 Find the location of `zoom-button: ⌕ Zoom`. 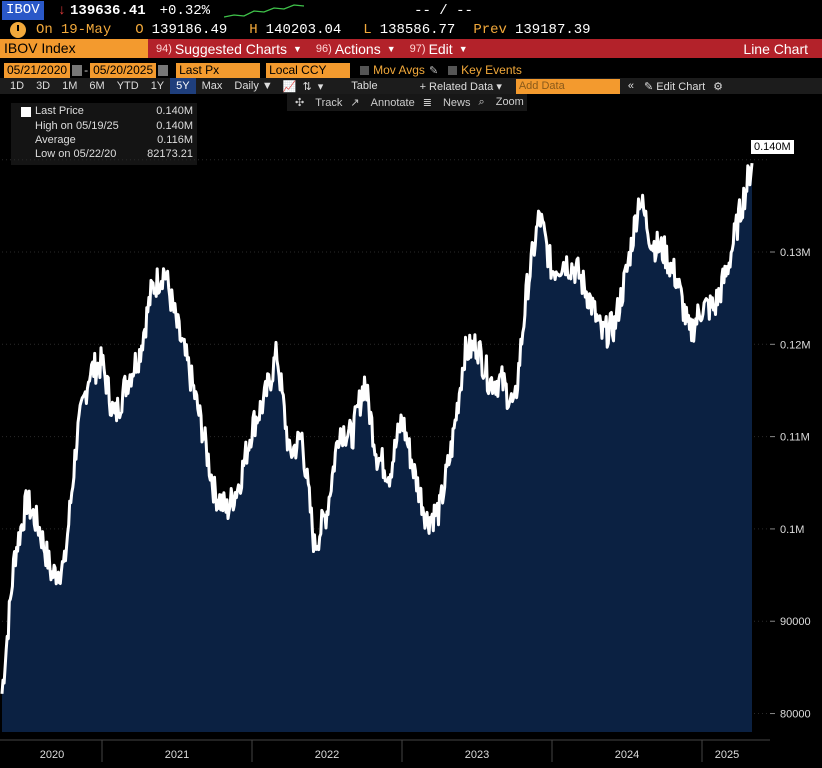

zoom-button: ⌕ Zoom is located at coordinates (501, 102).